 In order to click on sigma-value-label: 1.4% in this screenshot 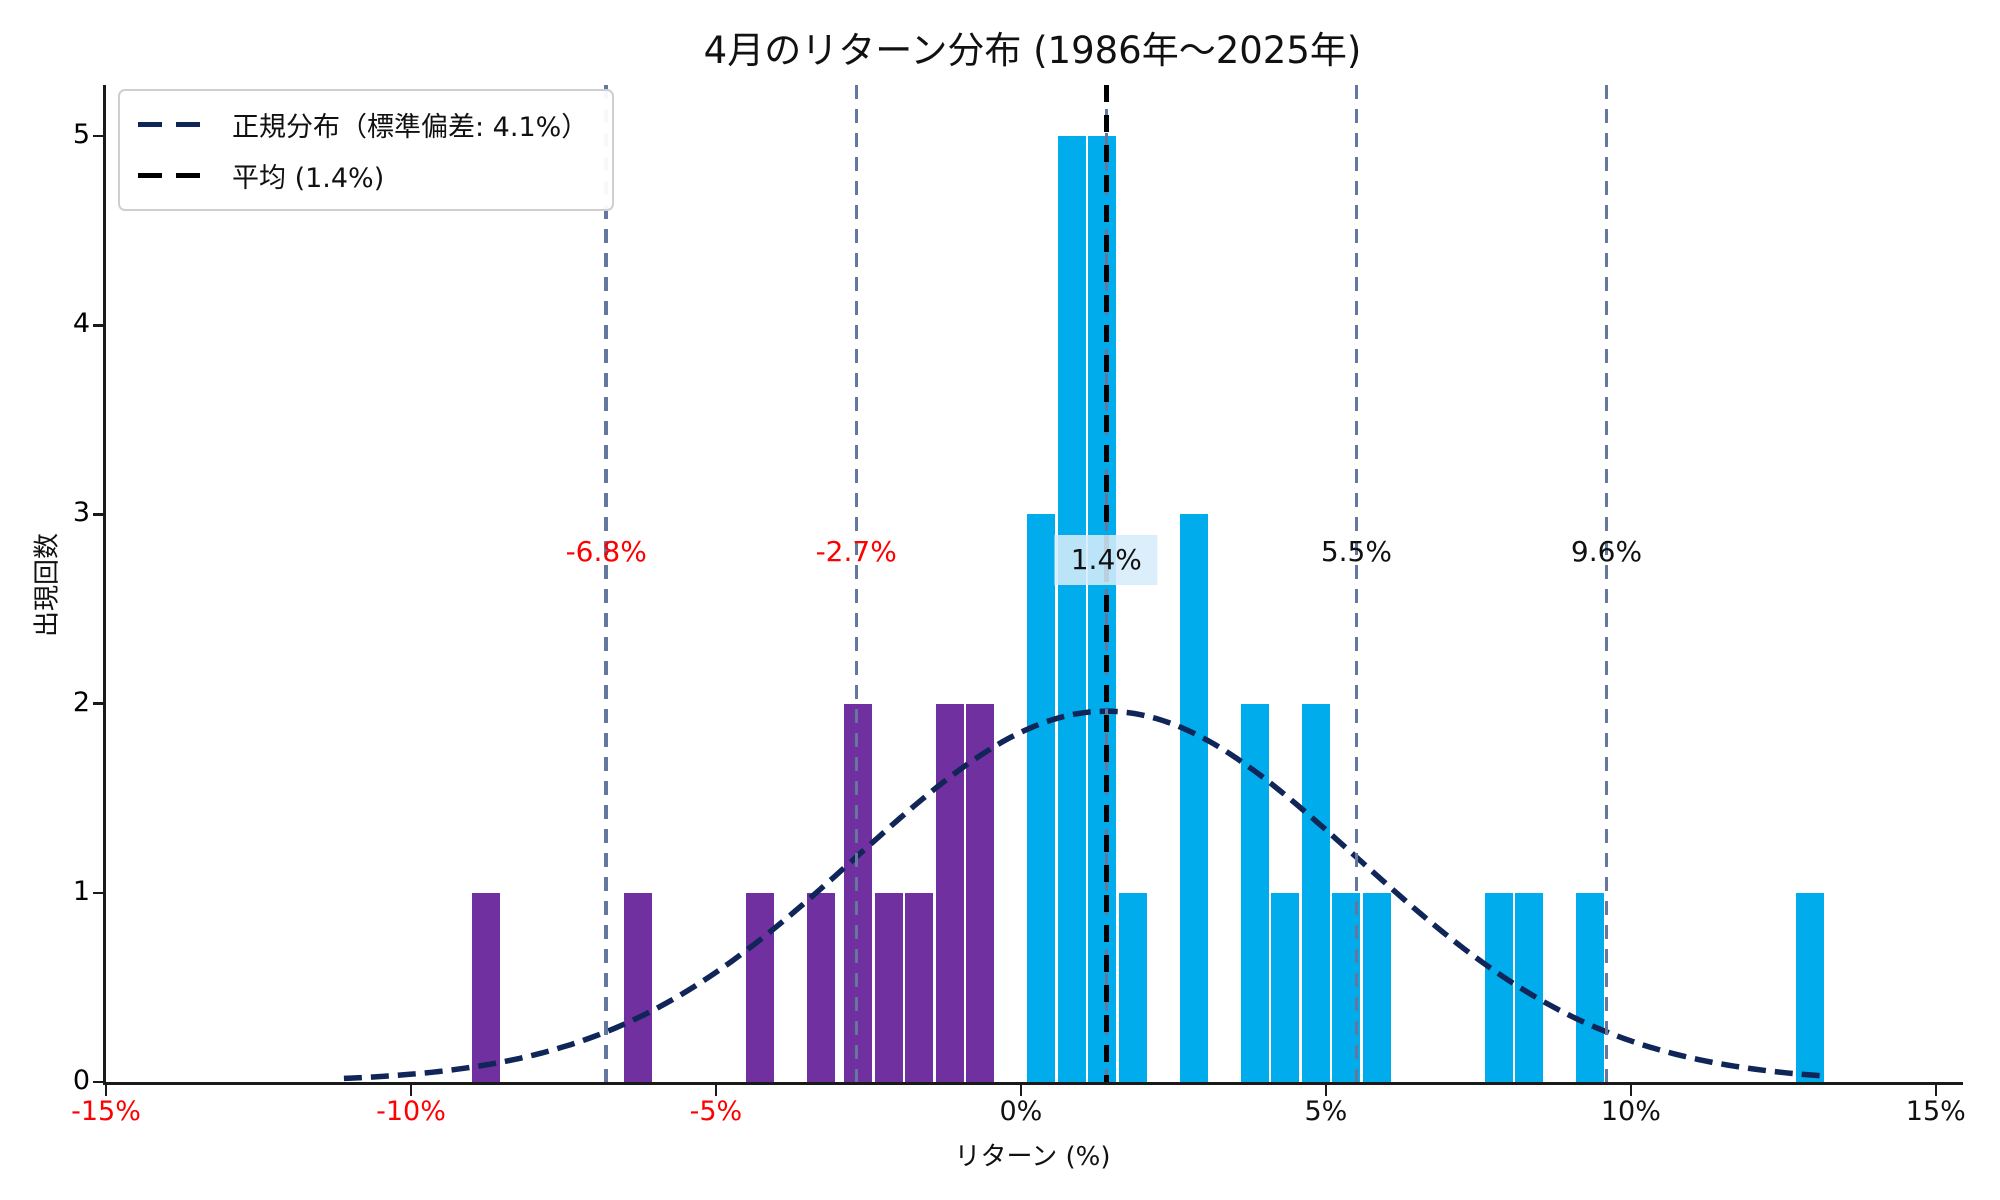, I will do `click(1106, 560)`.